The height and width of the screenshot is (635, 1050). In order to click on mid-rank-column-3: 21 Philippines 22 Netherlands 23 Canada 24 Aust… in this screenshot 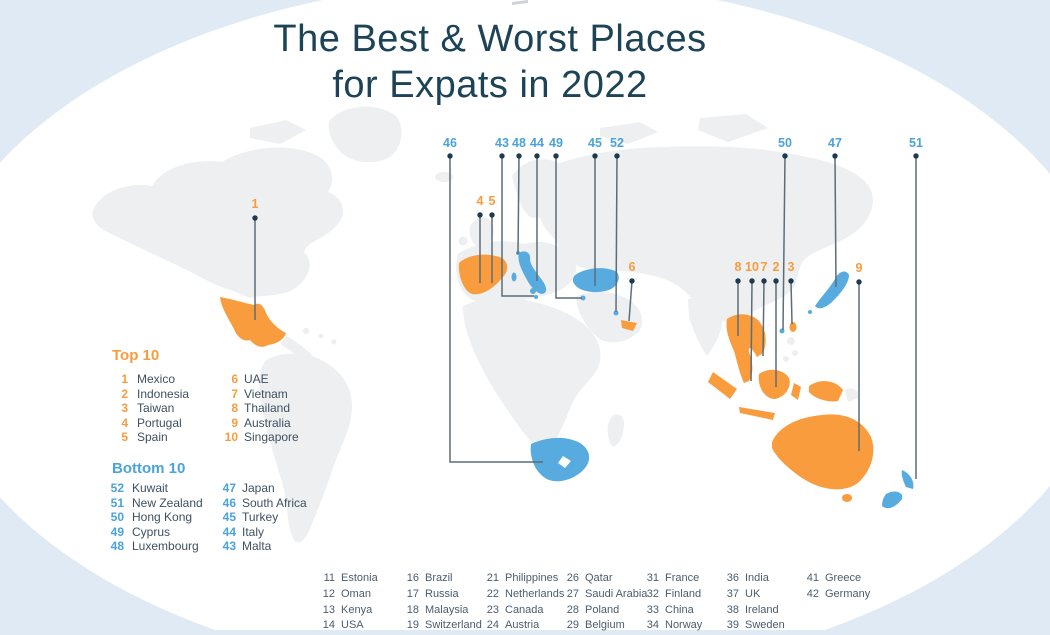, I will do `click(525, 603)`.